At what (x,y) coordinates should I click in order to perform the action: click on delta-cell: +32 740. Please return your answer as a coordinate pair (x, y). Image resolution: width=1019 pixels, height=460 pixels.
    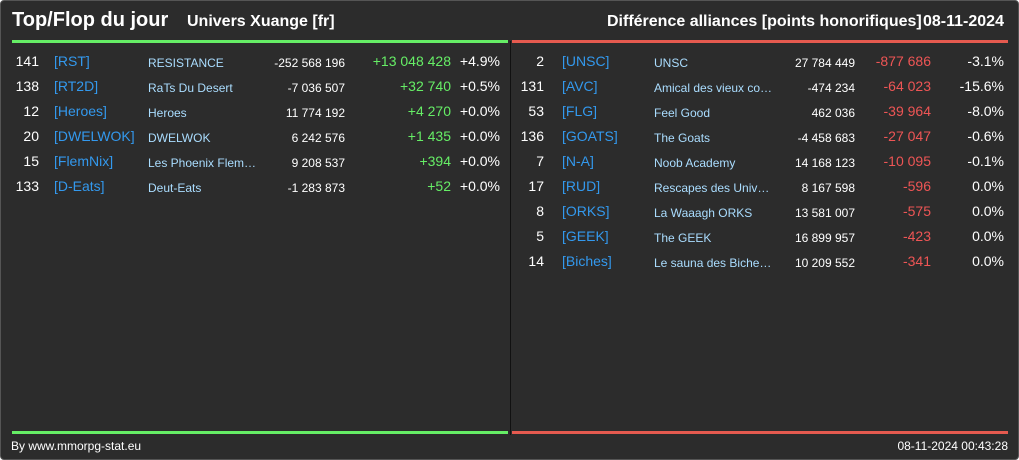
    Looking at the image, I should click on (425, 86).